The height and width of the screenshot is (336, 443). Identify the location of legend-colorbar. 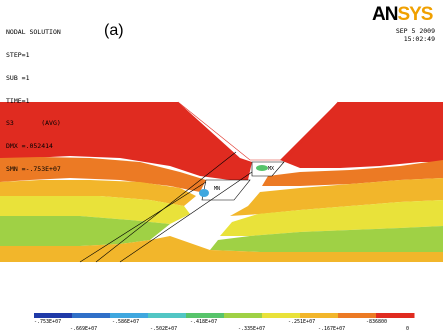
(224, 315).